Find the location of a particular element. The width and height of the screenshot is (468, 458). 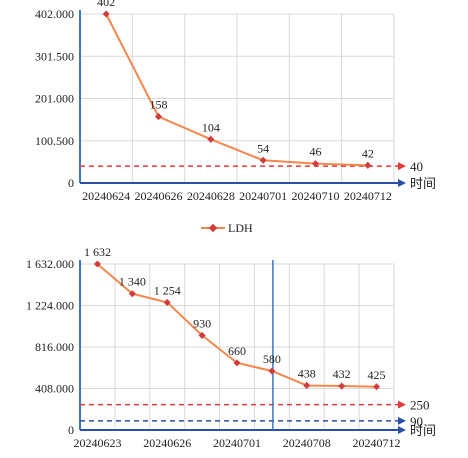

legend: LDH is located at coordinates (226, 228).